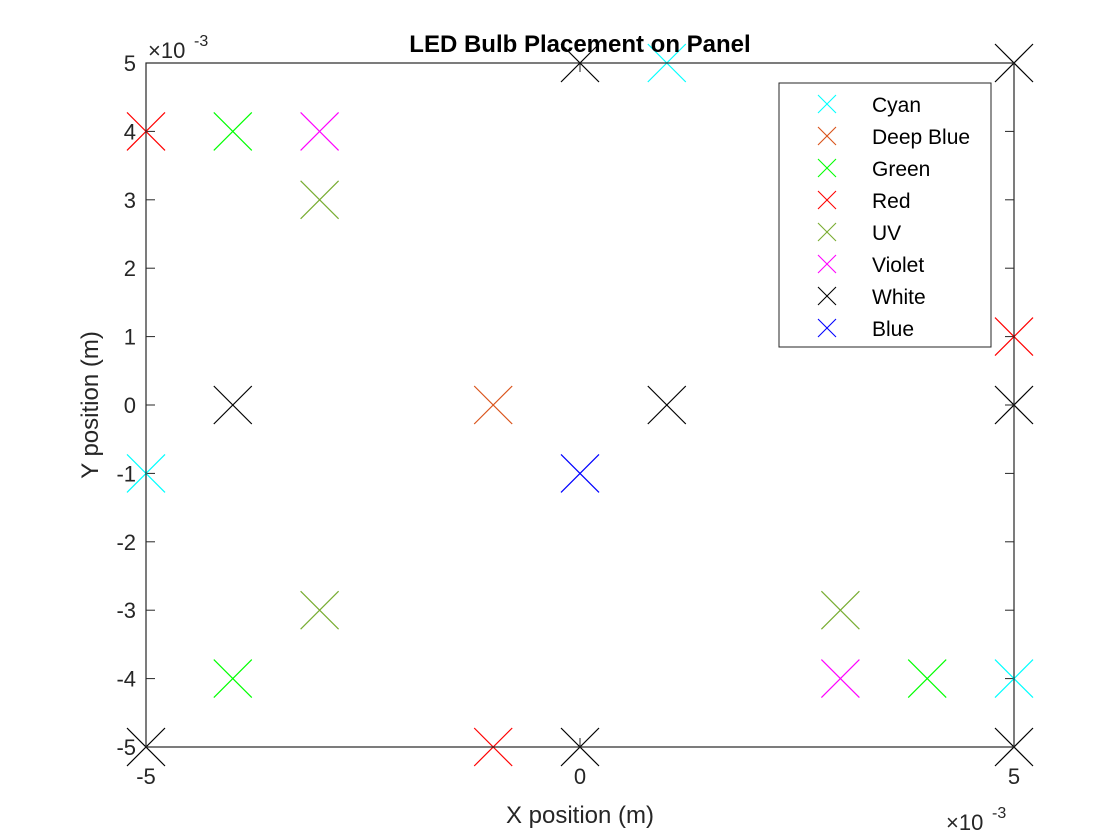 The height and width of the screenshot is (840, 1120). I want to click on legend-entry-red: Red, so click(864, 201).